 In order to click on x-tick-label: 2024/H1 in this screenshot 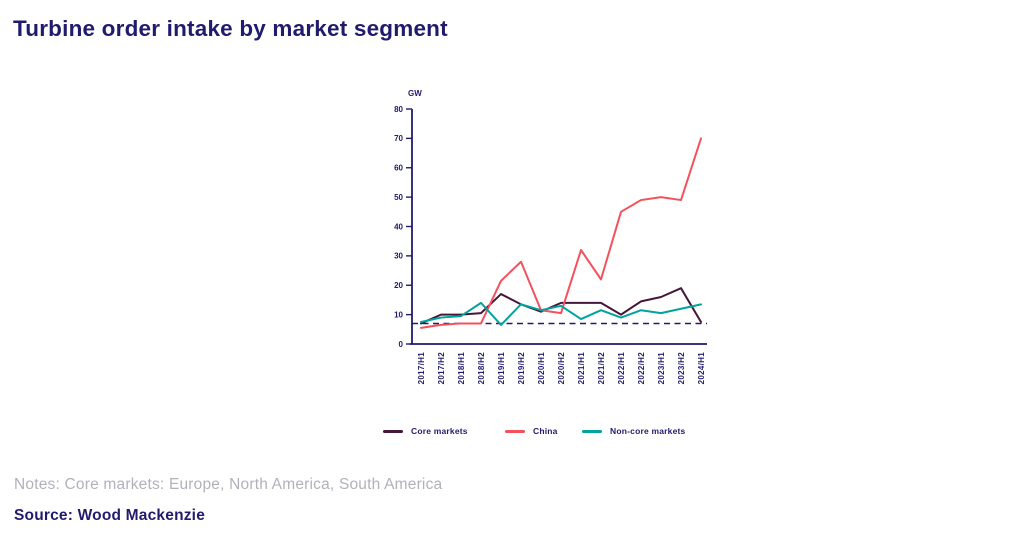, I will do `click(701, 368)`.